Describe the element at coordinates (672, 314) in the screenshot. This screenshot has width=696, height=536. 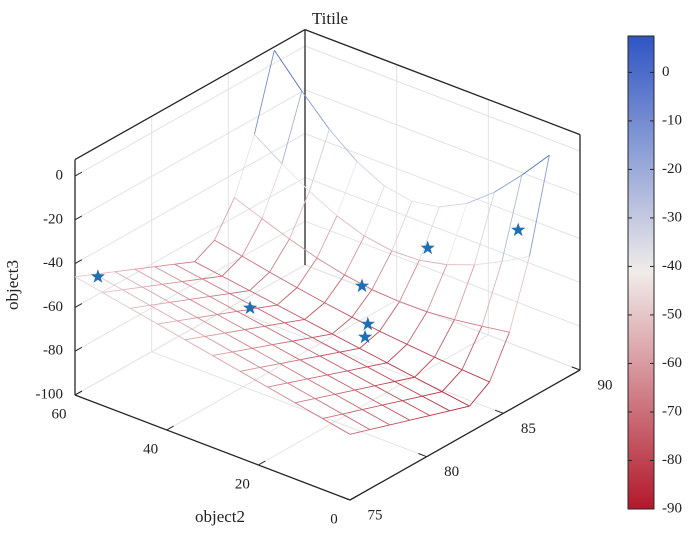
I see `colorbar-tick-label: -50` at that location.